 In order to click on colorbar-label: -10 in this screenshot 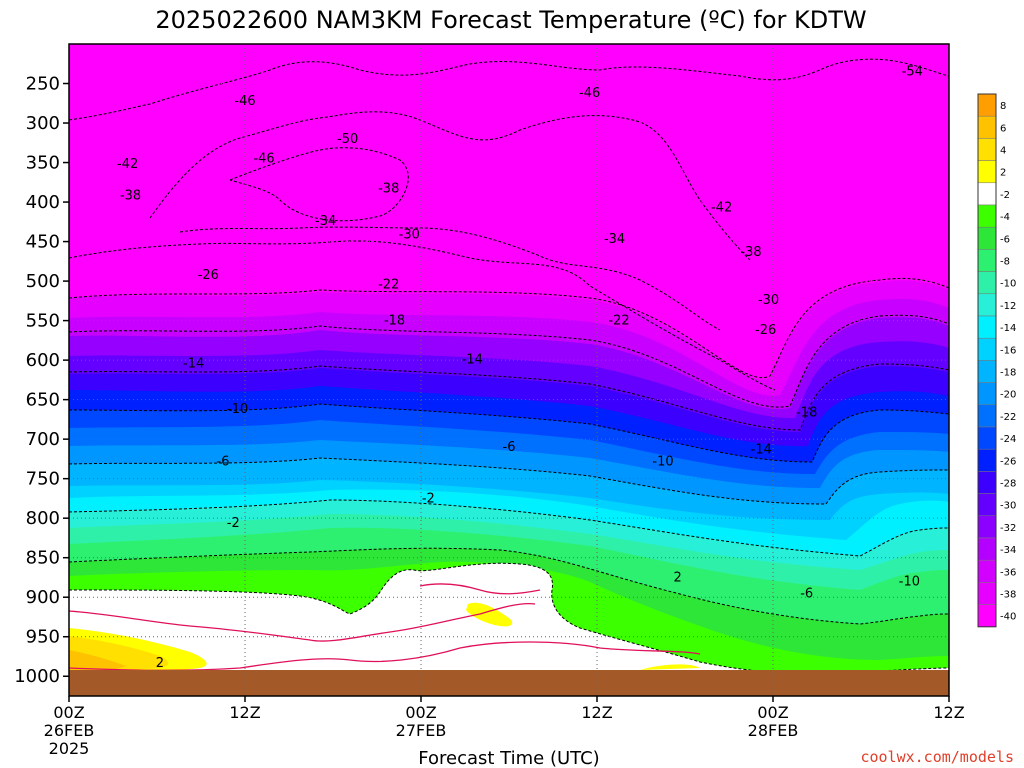, I will do `click(1008, 284)`.